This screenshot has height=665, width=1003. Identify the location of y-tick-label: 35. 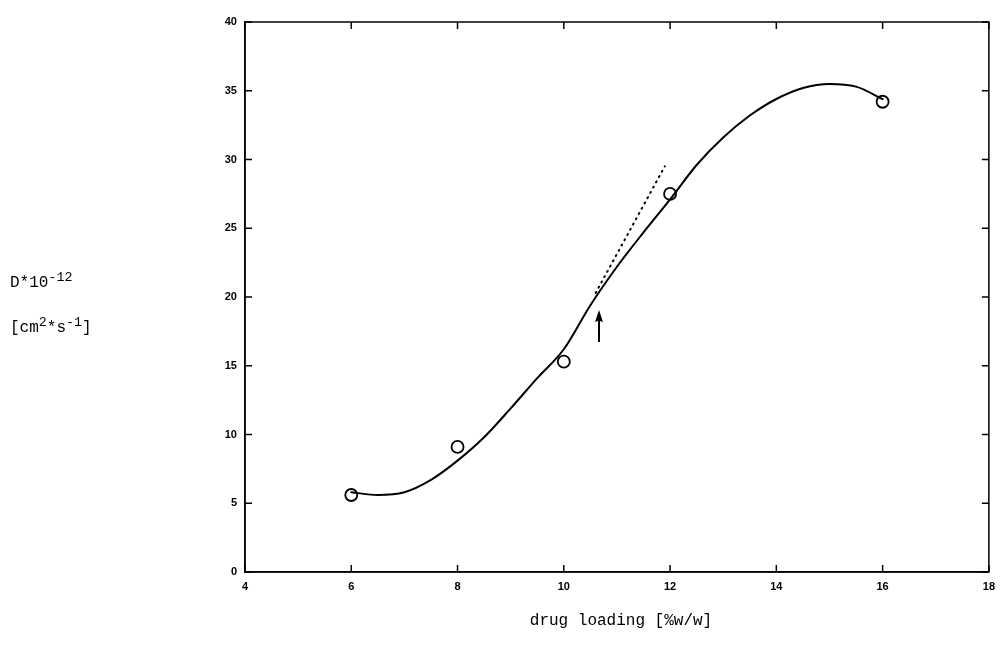
(230, 89).